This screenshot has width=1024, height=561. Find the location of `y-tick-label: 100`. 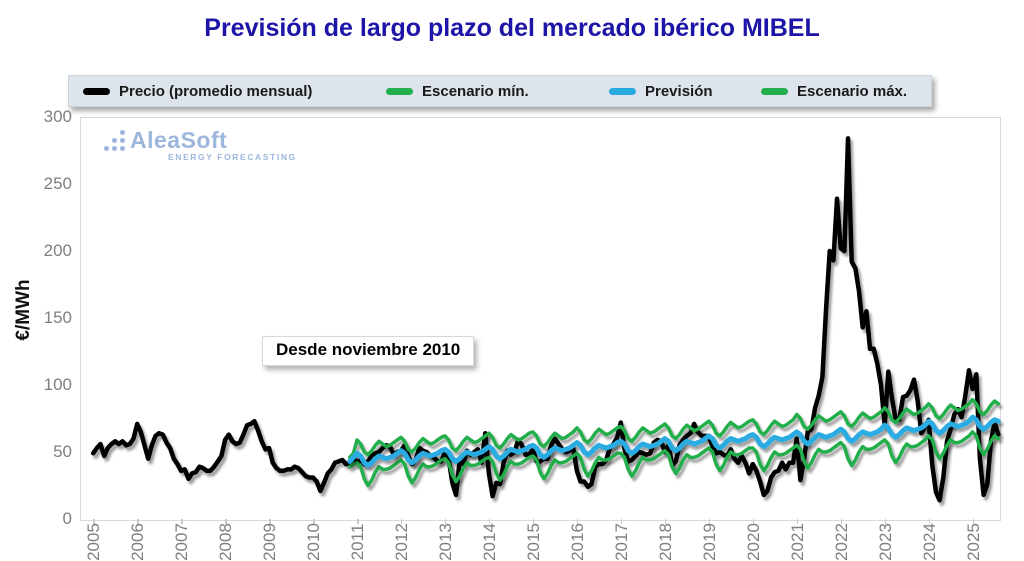

y-tick-label: 100 is located at coordinates (57, 384).